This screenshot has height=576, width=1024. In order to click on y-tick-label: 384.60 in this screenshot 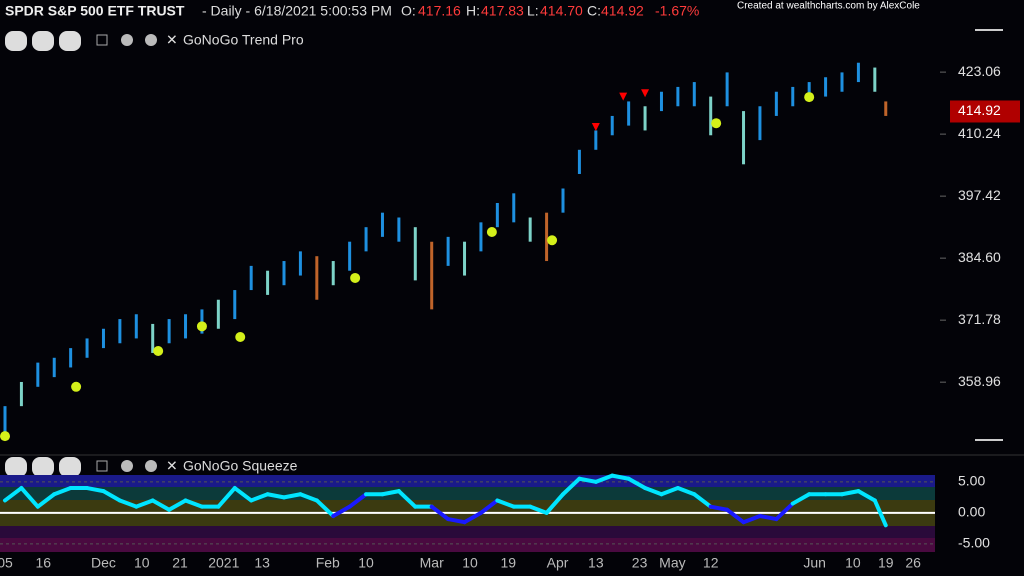, I will do `click(979, 257)`.